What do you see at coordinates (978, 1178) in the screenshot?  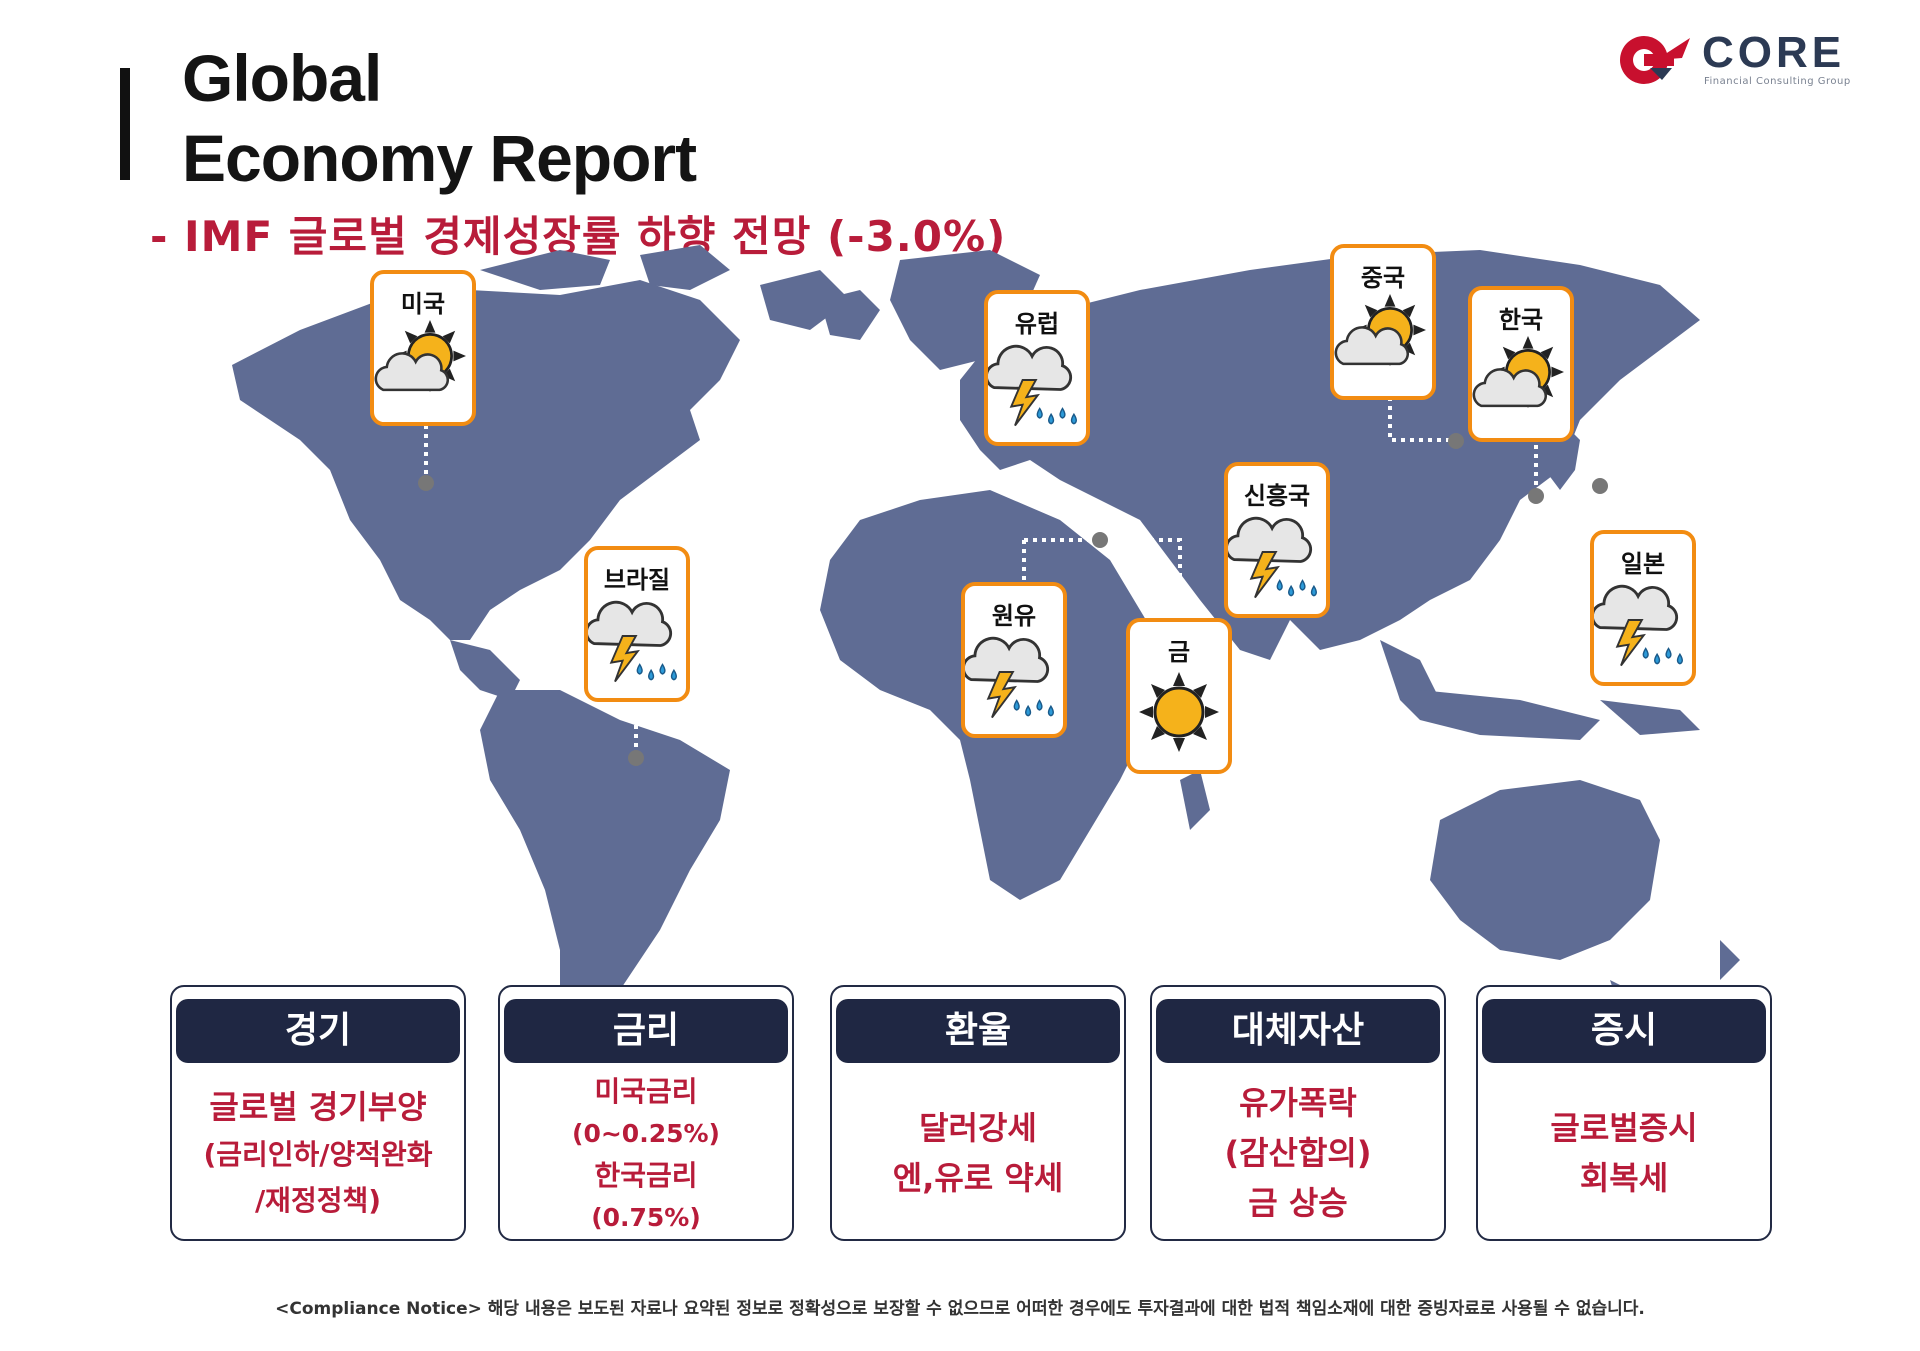 I see `info-line: 엔,유로 약세` at bounding box center [978, 1178].